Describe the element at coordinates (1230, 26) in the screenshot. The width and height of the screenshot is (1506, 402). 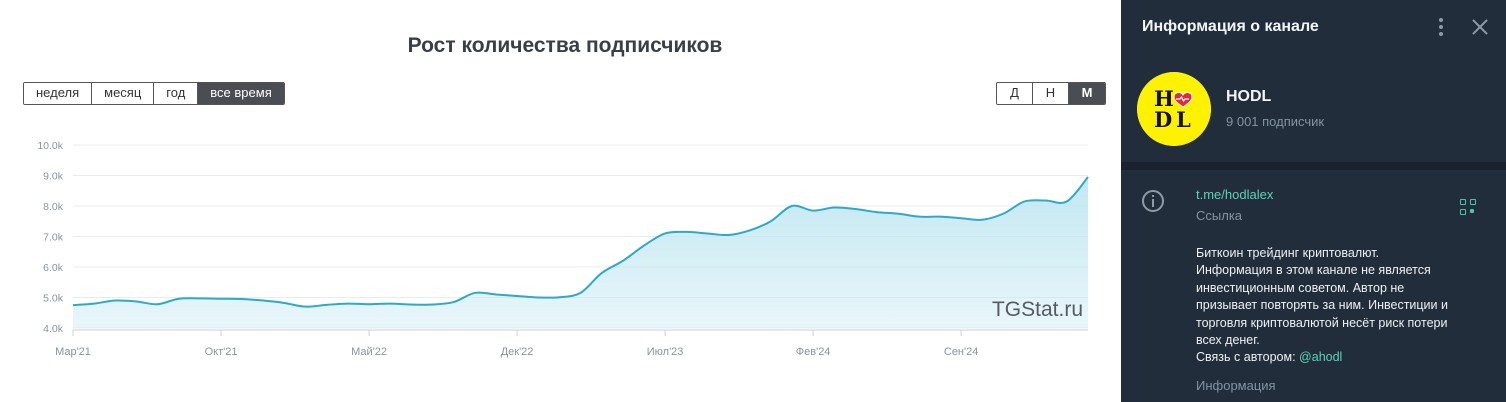
I see `panel-title: Информация о канале` at that location.